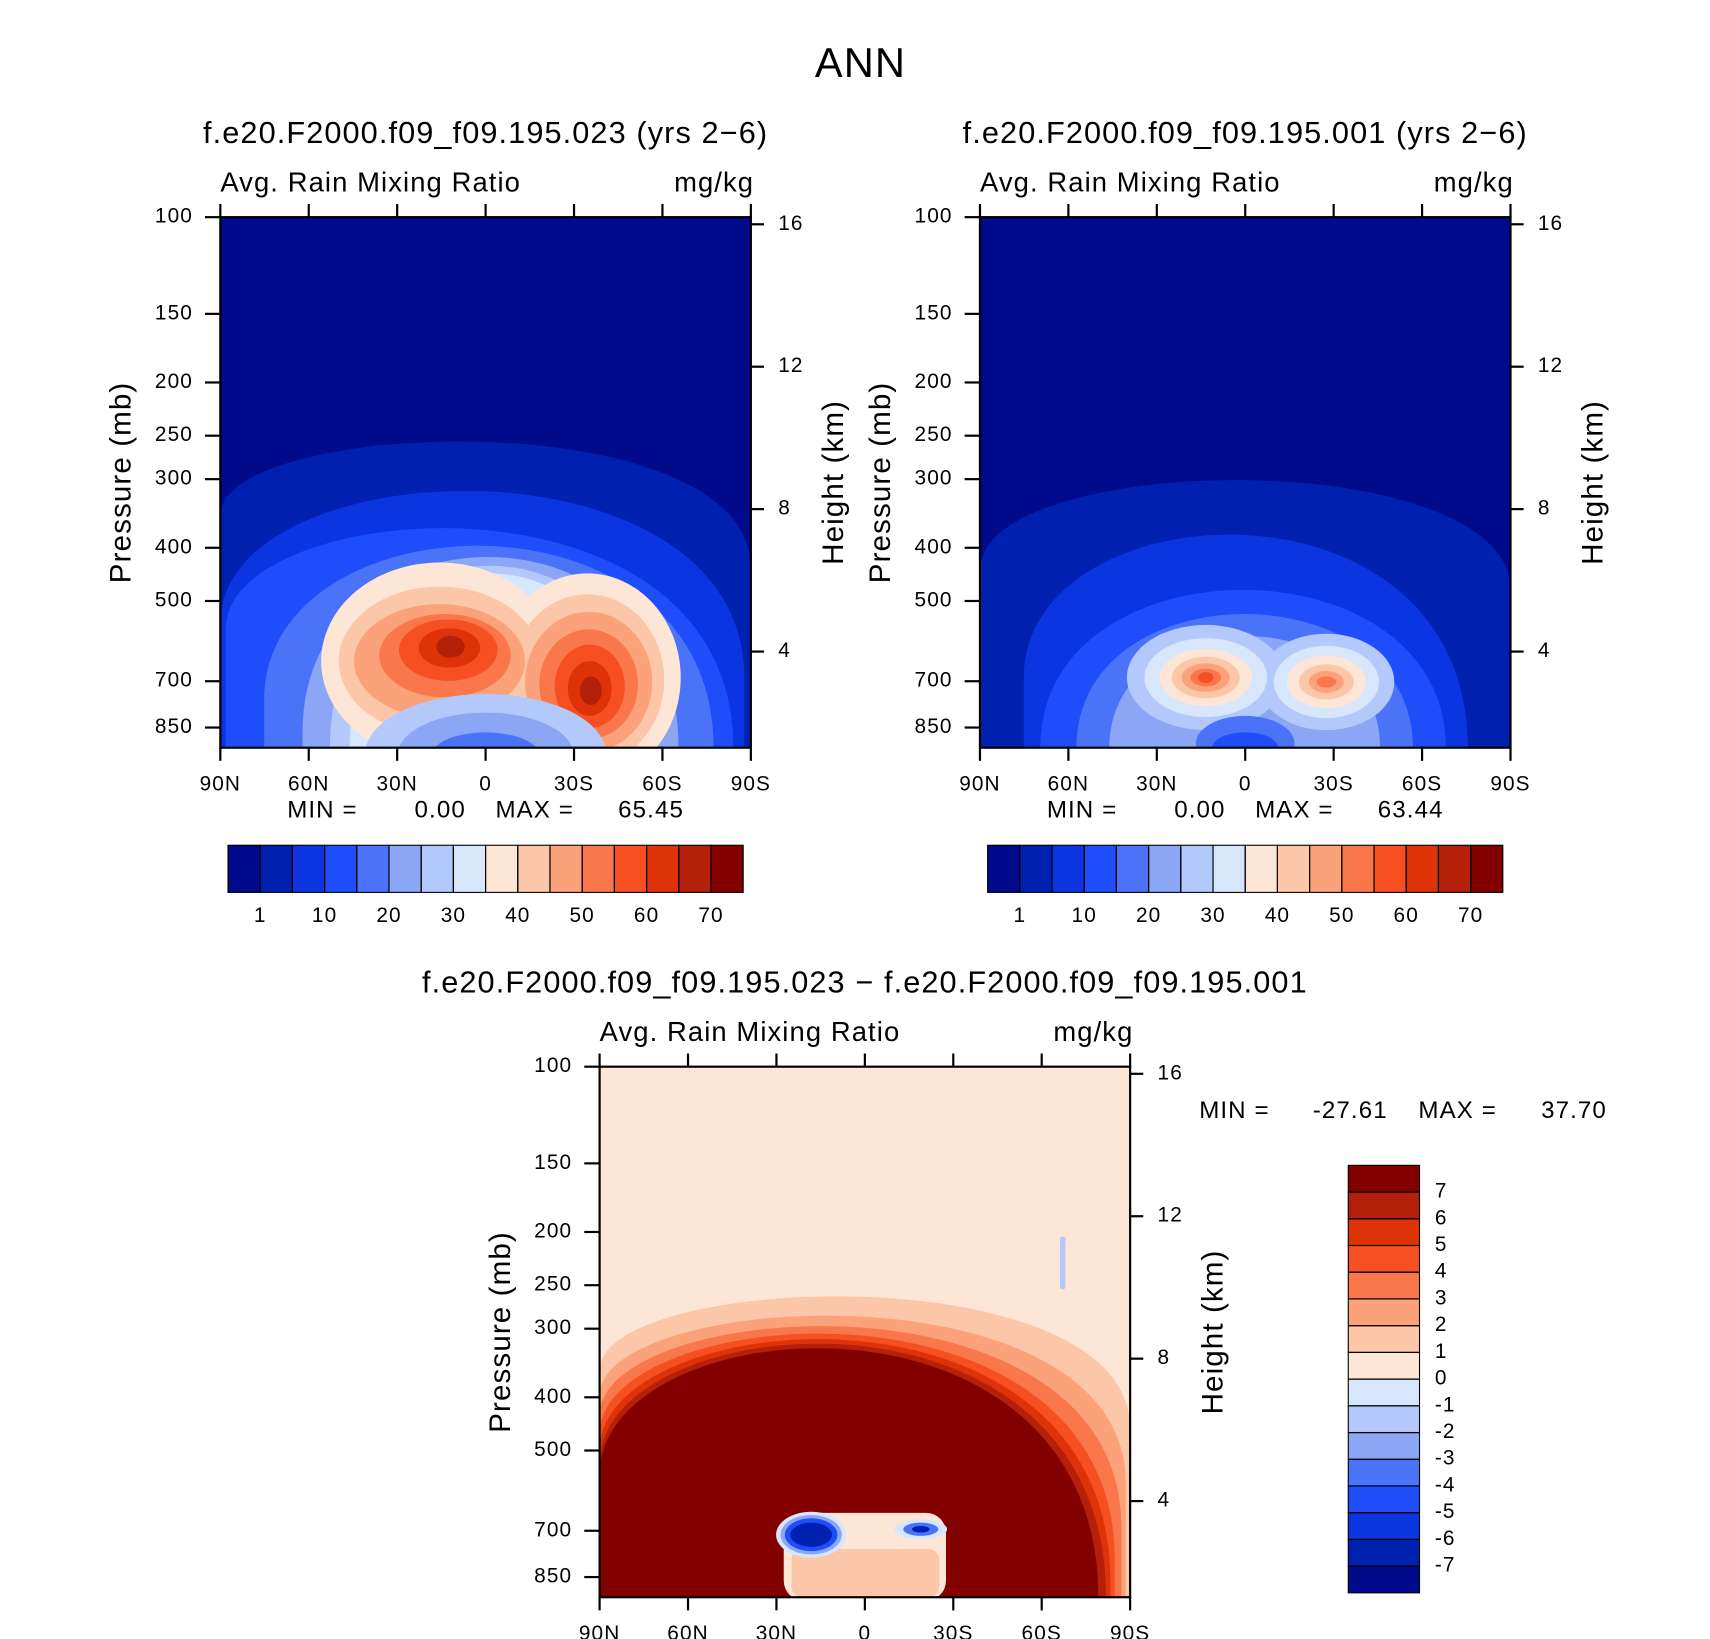 The width and height of the screenshot is (1710, 1639). Describe the element at coordinates (485, 132) in the screenshot. I see `panel-title: f.e20.F2000.f09_f09.195.023 (yrs 2−6)` at that location.